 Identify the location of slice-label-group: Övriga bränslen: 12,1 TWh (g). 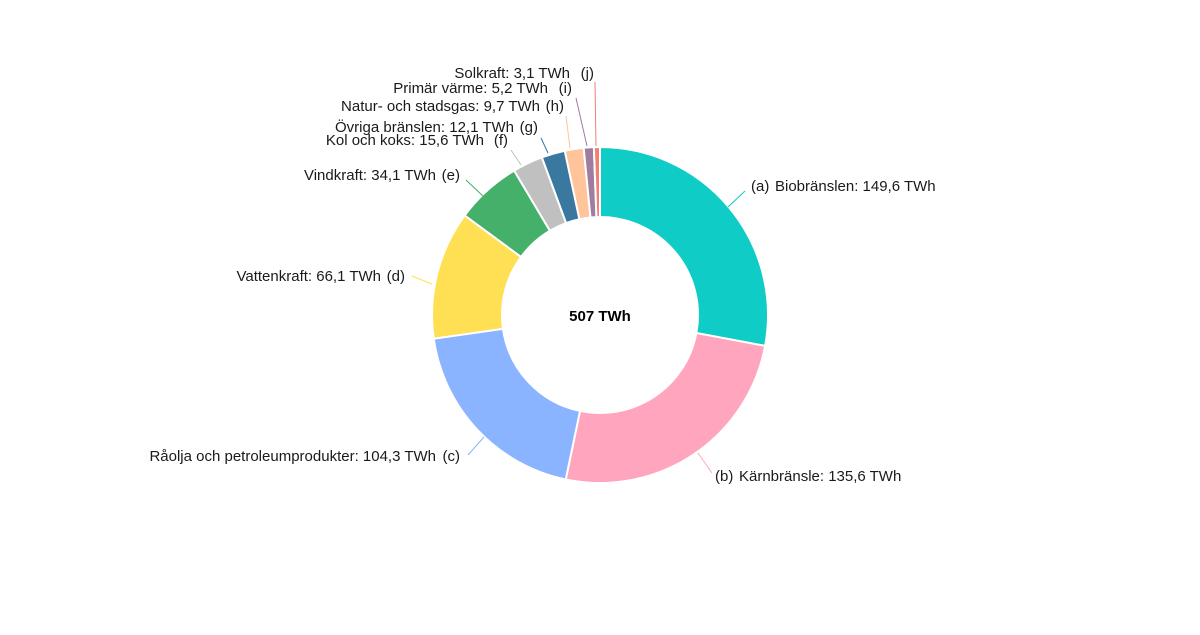
(436, 127).